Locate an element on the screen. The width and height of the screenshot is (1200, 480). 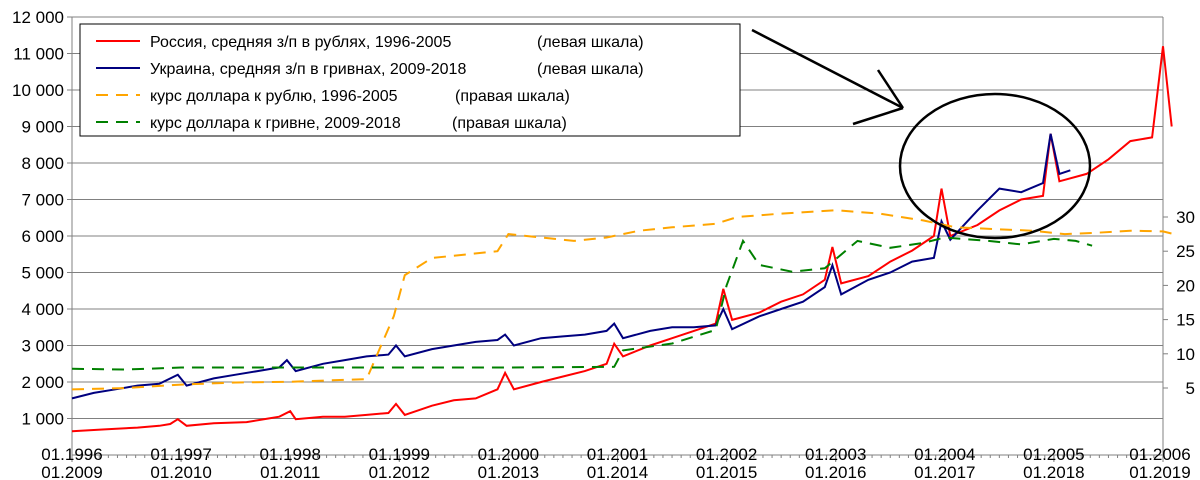
y-tick-label-left: 10 000 is located at coordinates (38, 90).